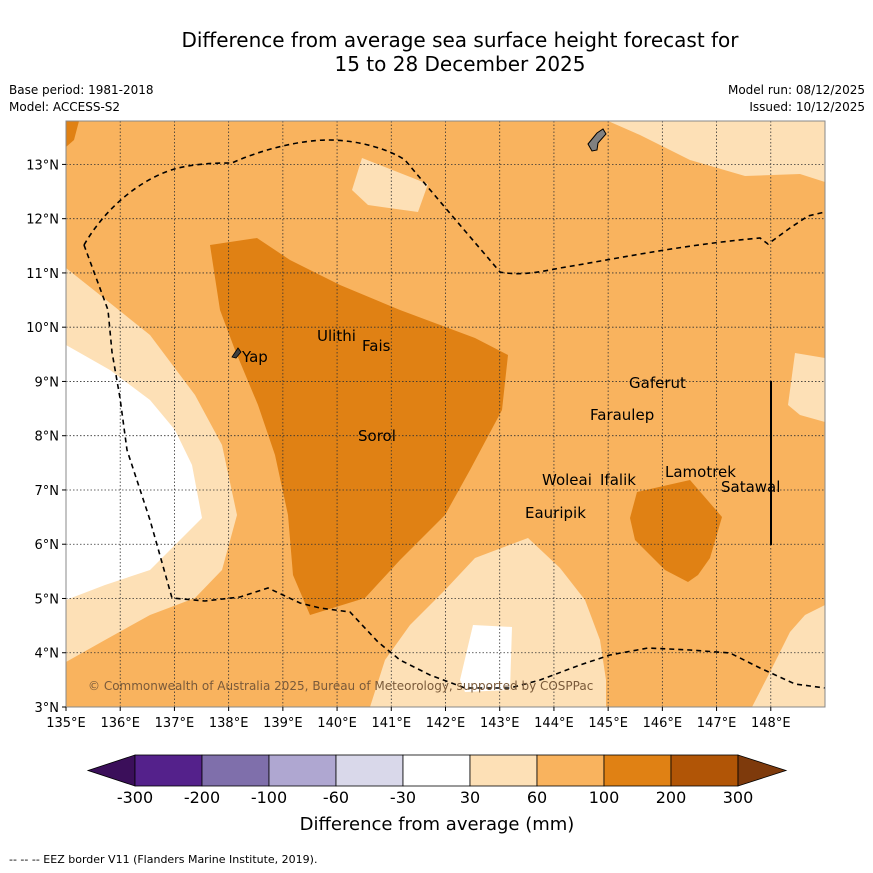  What do you see at coordinates (500, 723) in the screenshot?
I see `lon-tick-label: 143°E` at bounding box center [500, 723].